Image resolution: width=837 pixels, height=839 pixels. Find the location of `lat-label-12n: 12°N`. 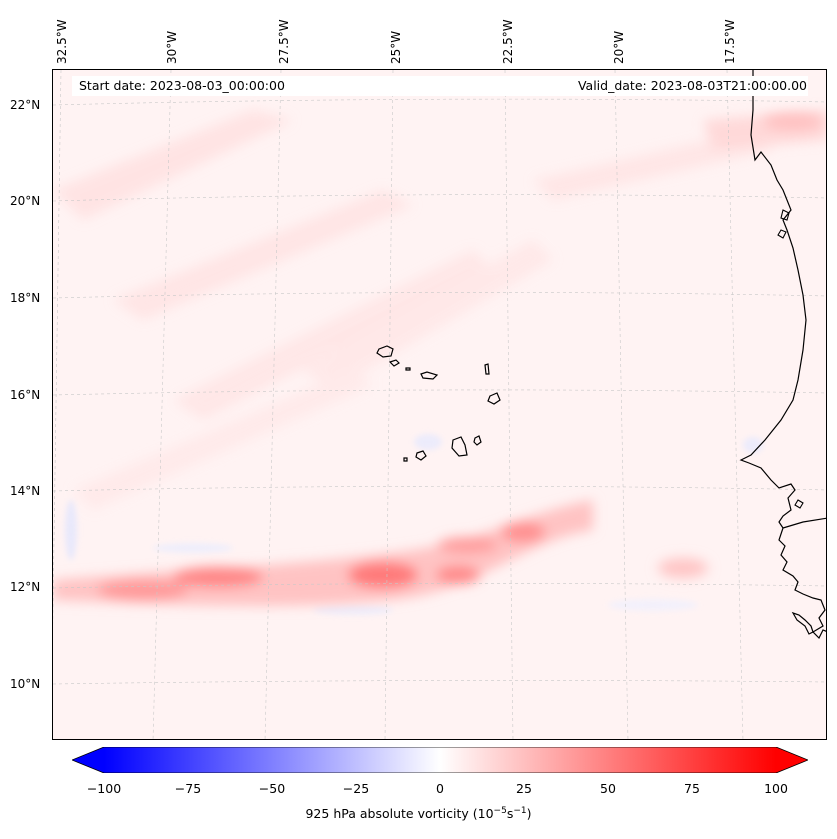

lat-label-12n: 12°N is located at coordinates (25, 587).